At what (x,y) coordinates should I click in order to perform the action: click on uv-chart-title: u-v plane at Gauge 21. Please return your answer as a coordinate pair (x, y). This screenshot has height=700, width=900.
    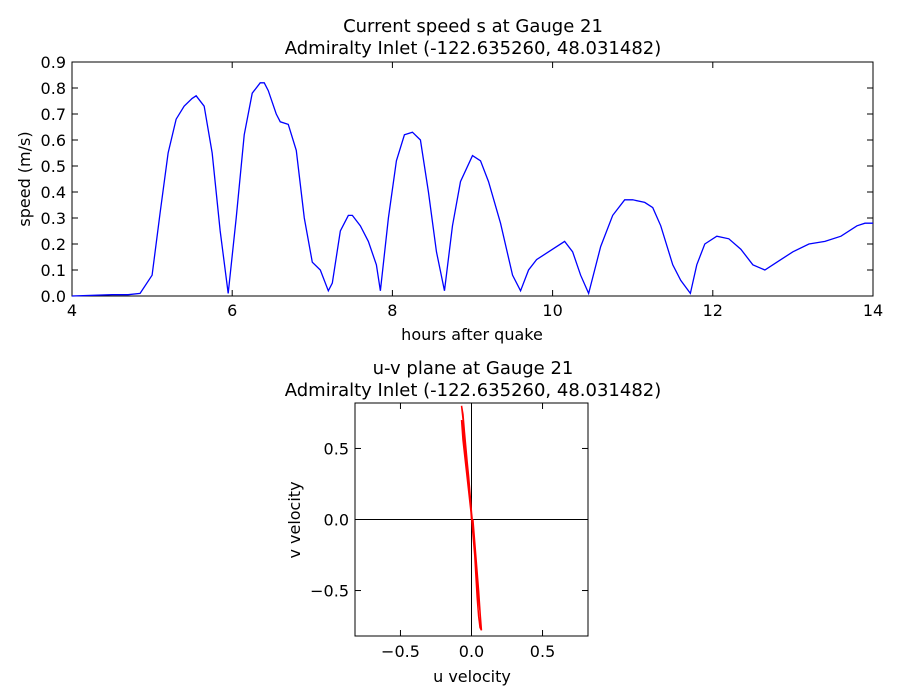
    Looking at the image, I should click on (473, 368).